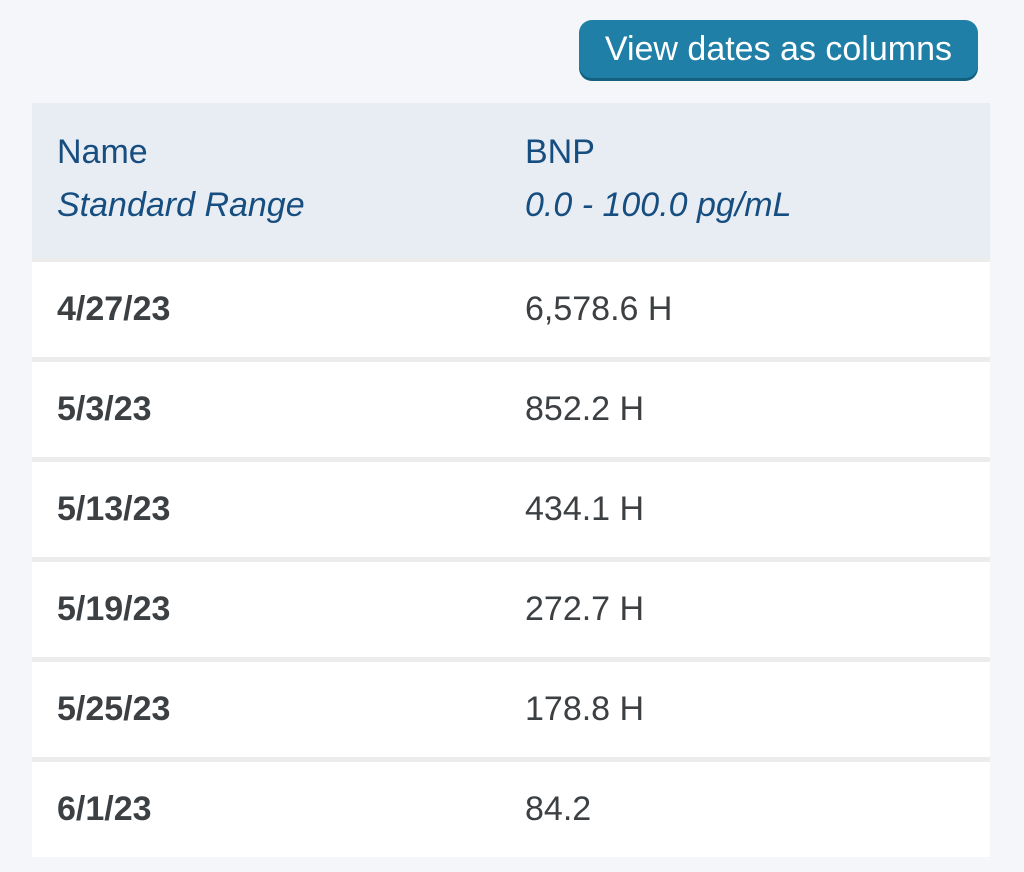 The image size is (1024, 872). Describe the element at coordinates (511, 609) in the screenshot. I see `table-row: 5/19/23 272.7 H` at that location.